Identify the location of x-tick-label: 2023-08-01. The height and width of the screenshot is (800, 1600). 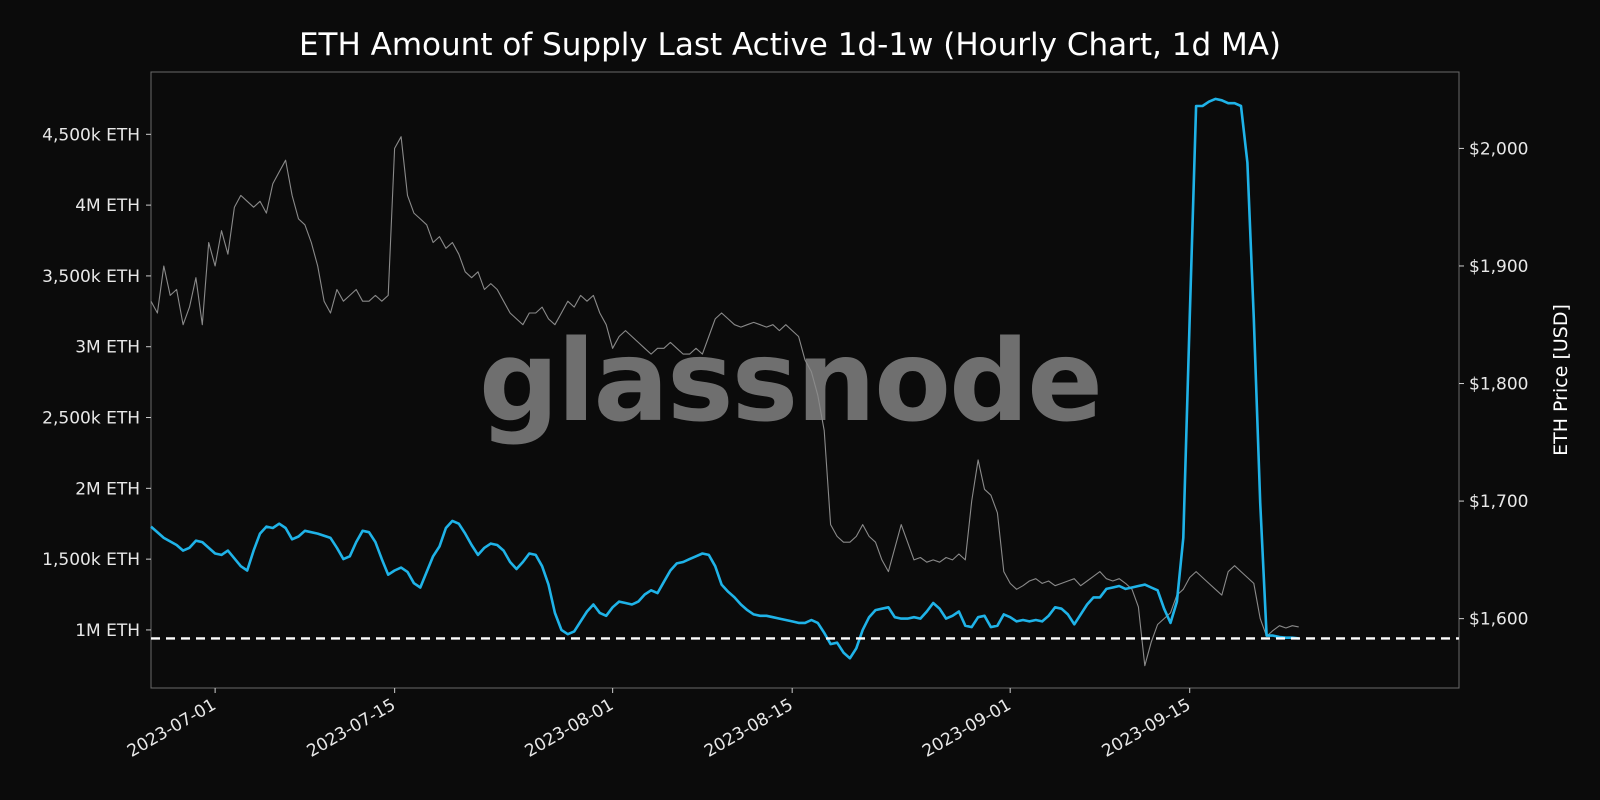
(570, 728).